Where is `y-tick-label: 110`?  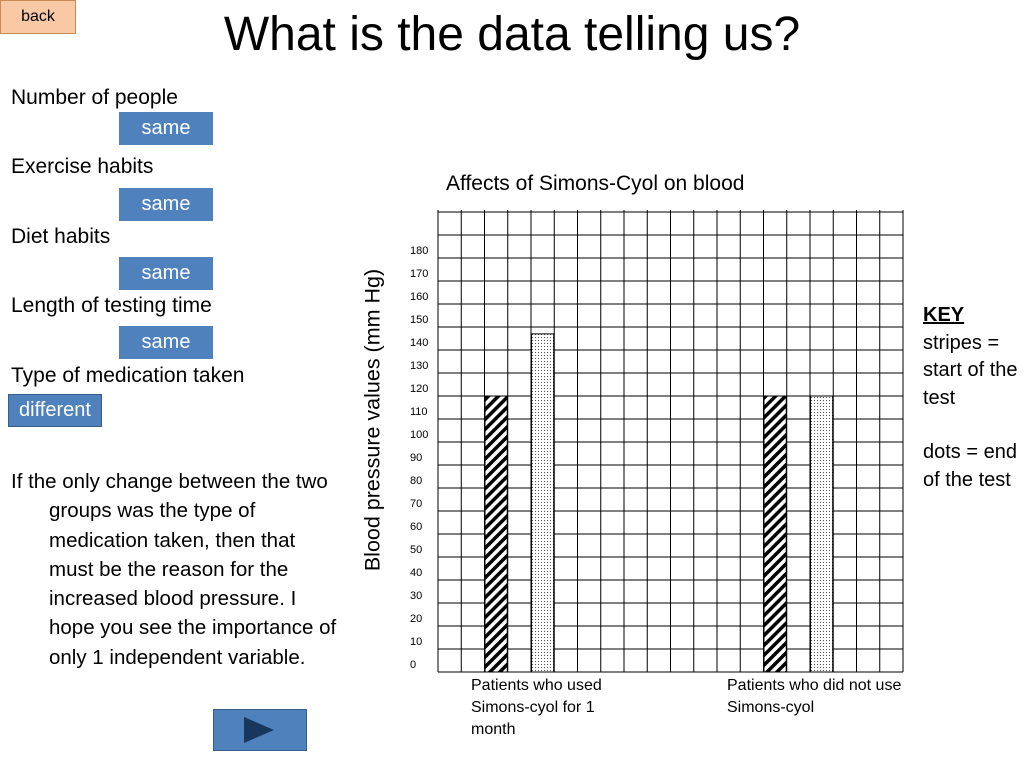 y-tick-label: 110 is located at coordinates (419, 412).